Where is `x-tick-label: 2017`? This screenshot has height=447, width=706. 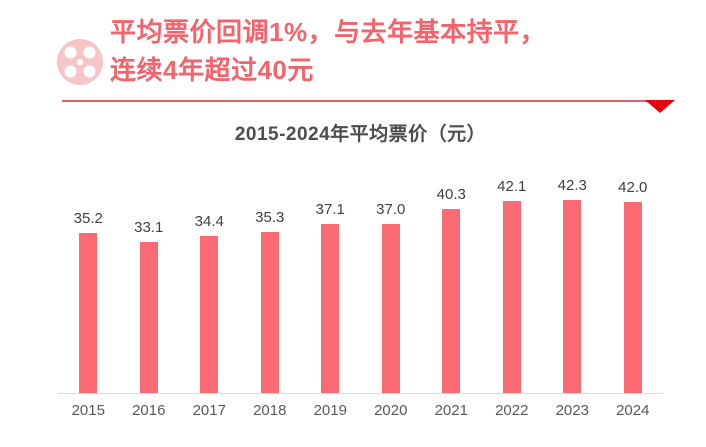
x-tick-label: 2017 is located at coordinates (209, 410).